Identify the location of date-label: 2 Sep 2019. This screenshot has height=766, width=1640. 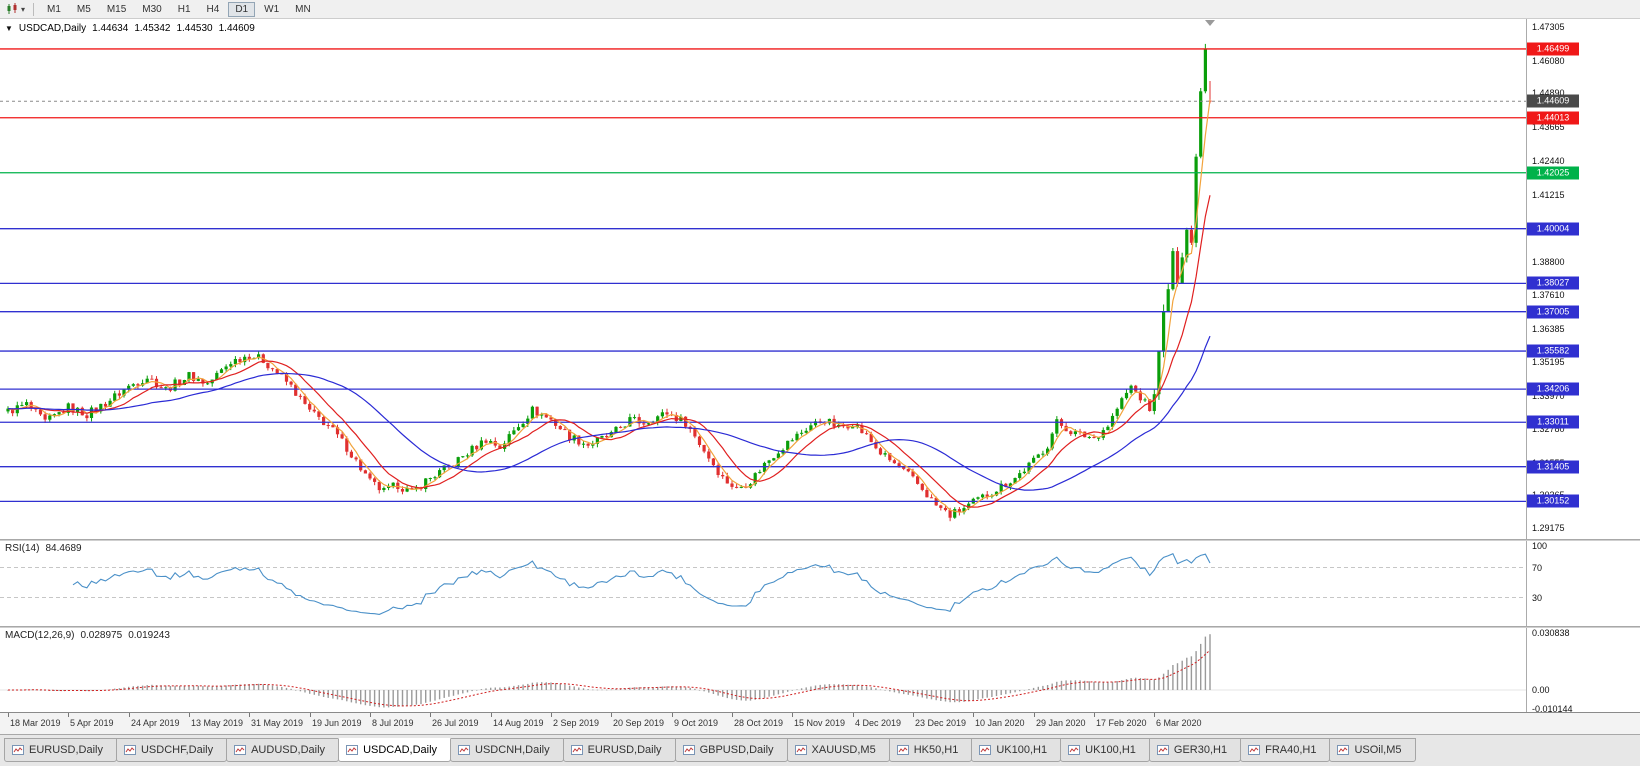
(576, 723).